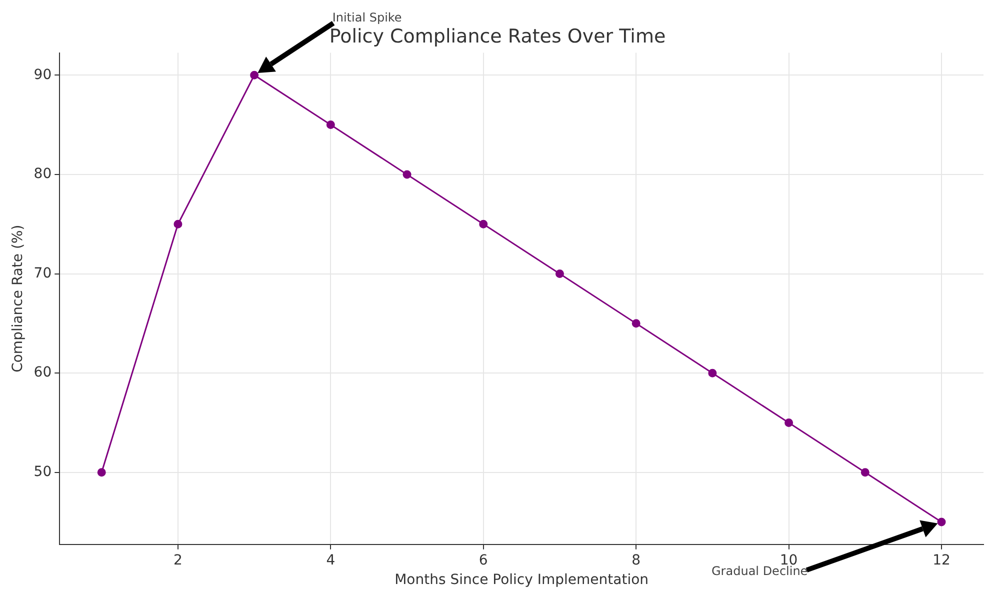 The image size is (989, 597). I want to click on y-axis-title: Compliance Rate (%), so click(18, 298).